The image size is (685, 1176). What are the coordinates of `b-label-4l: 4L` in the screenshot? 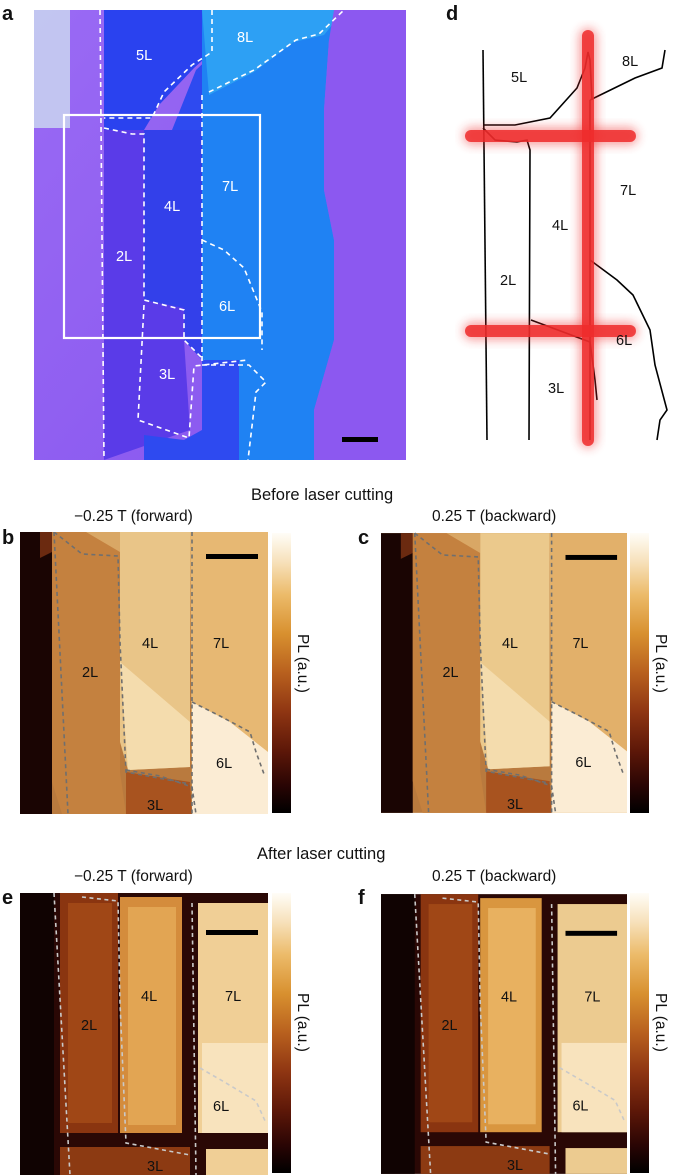 It's located at (150, 644).